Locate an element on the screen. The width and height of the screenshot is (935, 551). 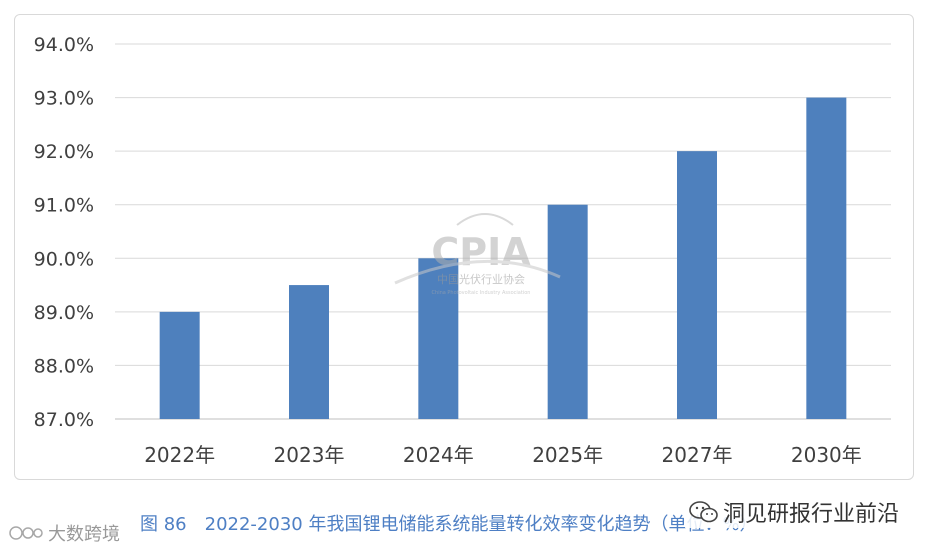
y-tick-label: 94.0% is located at coordinates (64, 45).